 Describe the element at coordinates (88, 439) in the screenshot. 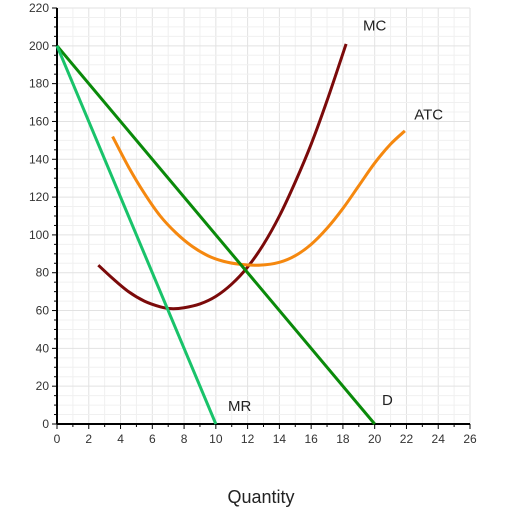

I see `x-tick-label: 2` at that location.